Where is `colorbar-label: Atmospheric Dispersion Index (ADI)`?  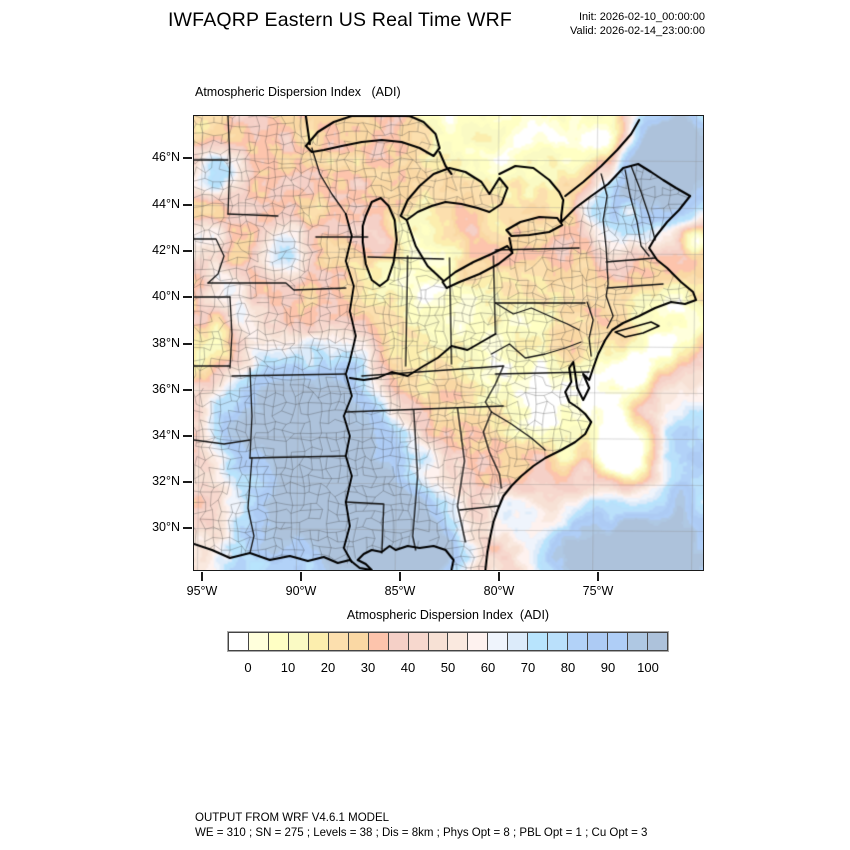 colorbar-label: Atmospheric Dispersion Index (ADI) is located at coordinates (448, 615).